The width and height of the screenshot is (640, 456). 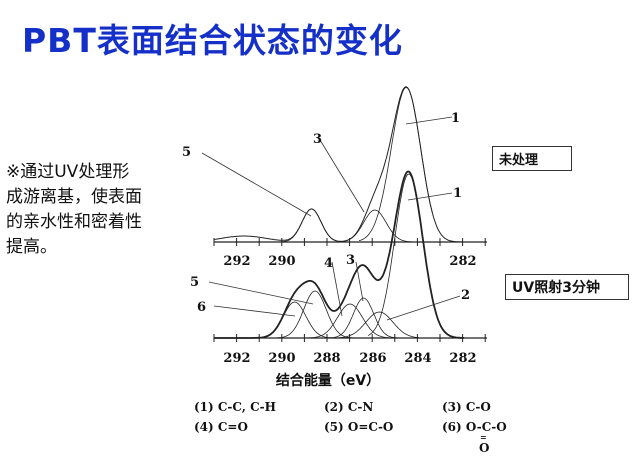 I want to click on label-untreated: 未处理, so click(x=532, y=158).